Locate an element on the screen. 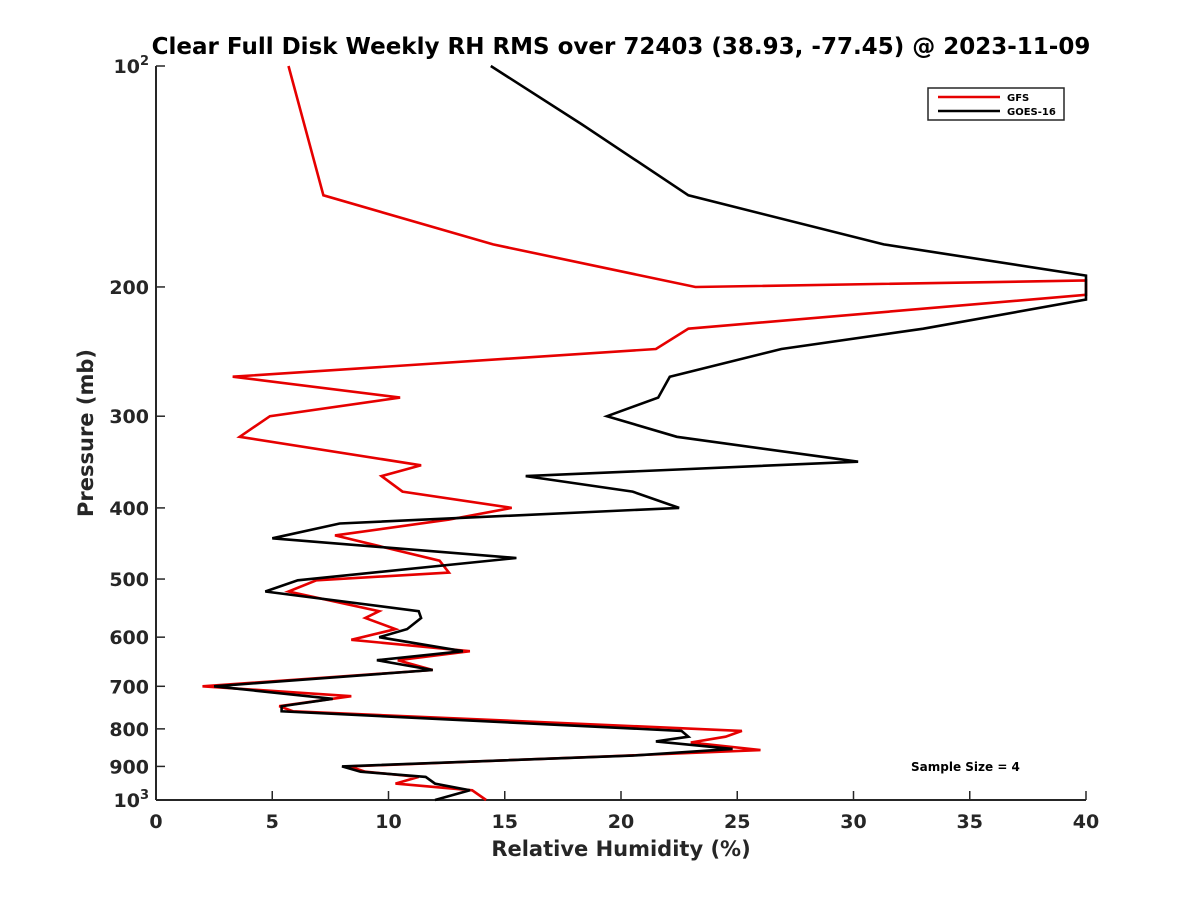  legend-label-gfs: GFS is located at coordinates (1018, 98).